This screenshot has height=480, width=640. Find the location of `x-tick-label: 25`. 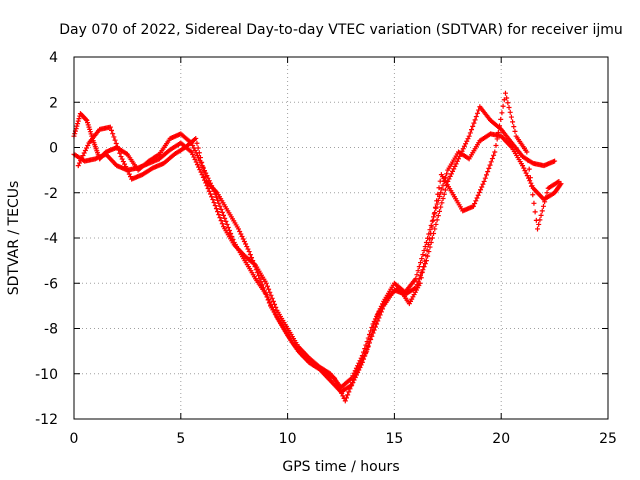

x-tick-label: 25 is located at coordinates (608, 439).